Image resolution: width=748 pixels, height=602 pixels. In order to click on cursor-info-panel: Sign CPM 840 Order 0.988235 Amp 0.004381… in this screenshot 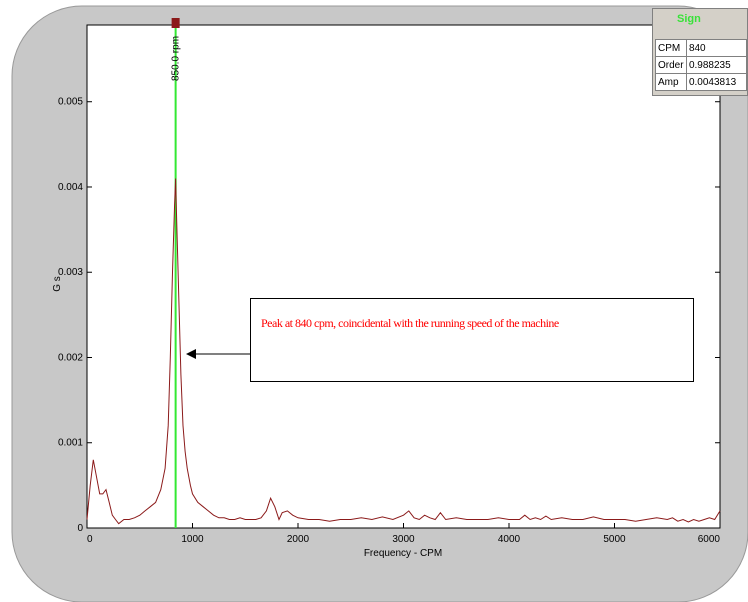, I will do `click(700, 52)`.